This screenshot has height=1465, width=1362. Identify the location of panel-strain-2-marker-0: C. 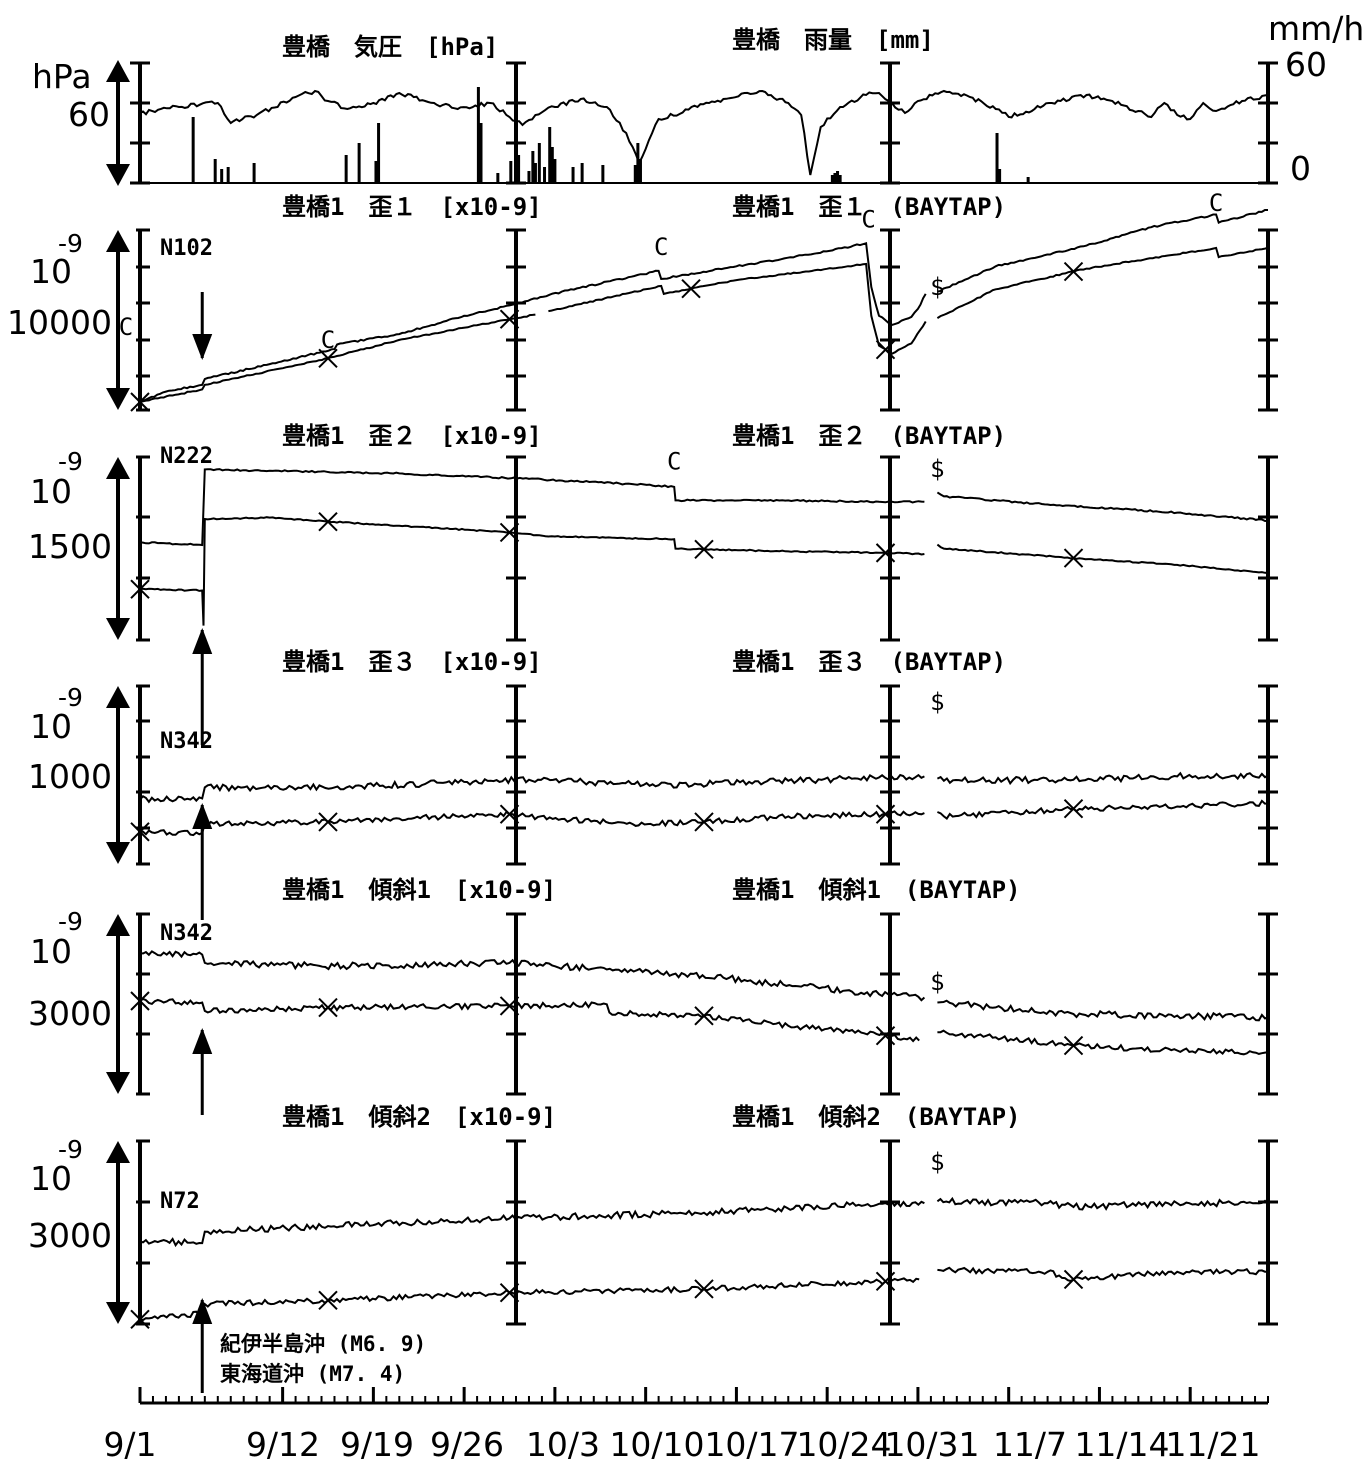
(674, 462).